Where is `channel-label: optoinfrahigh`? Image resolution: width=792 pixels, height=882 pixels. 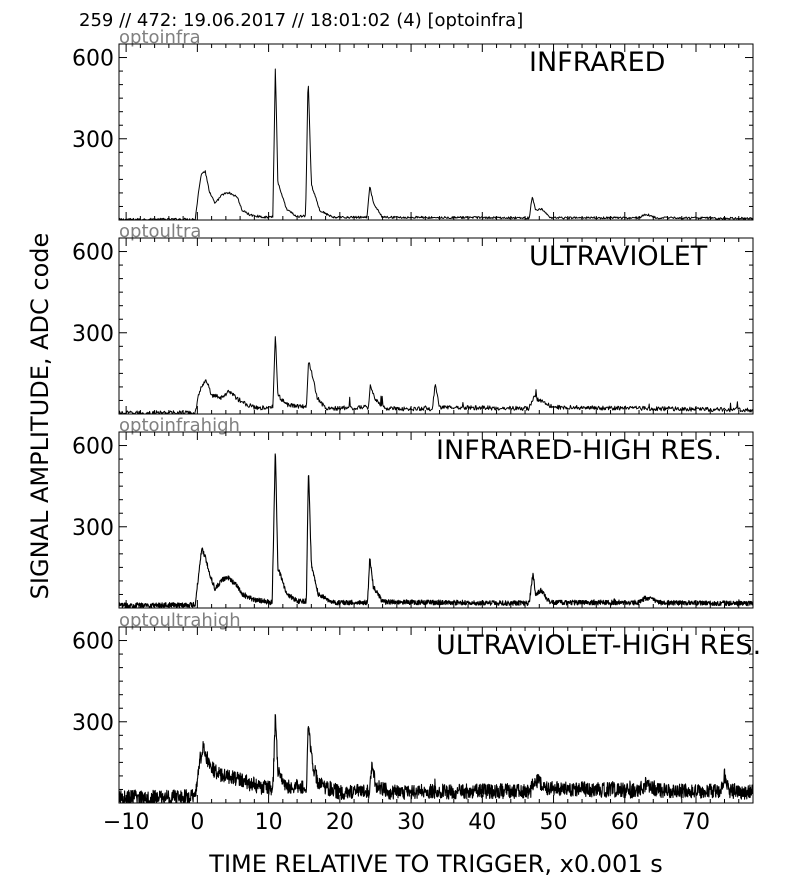 channel-label: optoinfrahigh is located at coordinates (179, 425).